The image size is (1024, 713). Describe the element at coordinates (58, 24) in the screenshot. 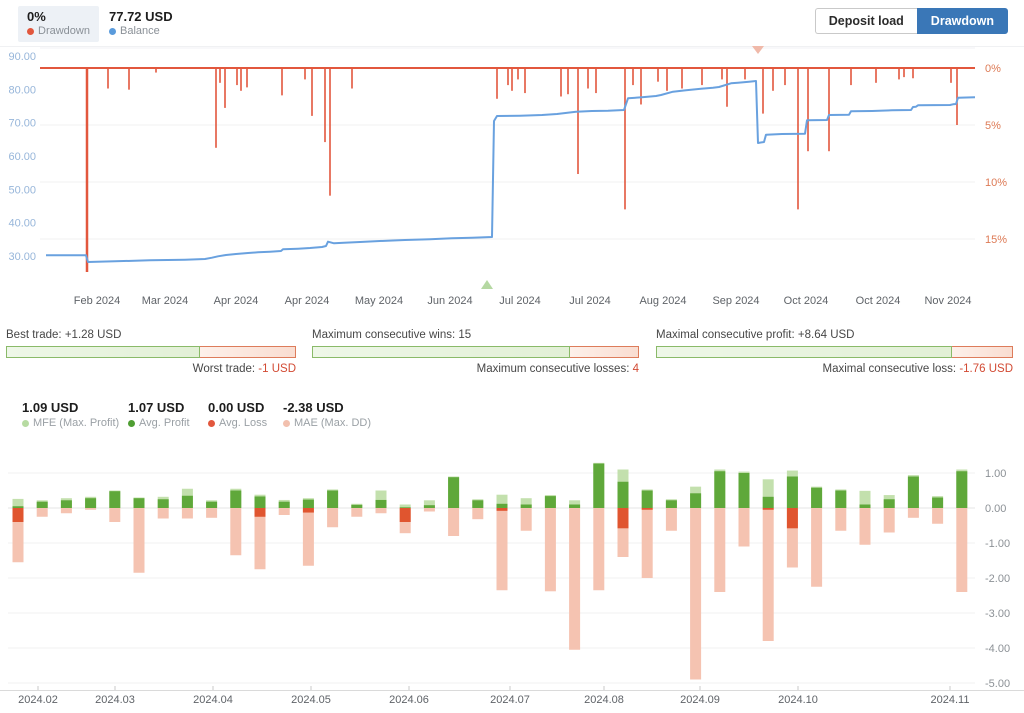

I see `drawdown-legend-chip: 0% Drawdown` at that location.